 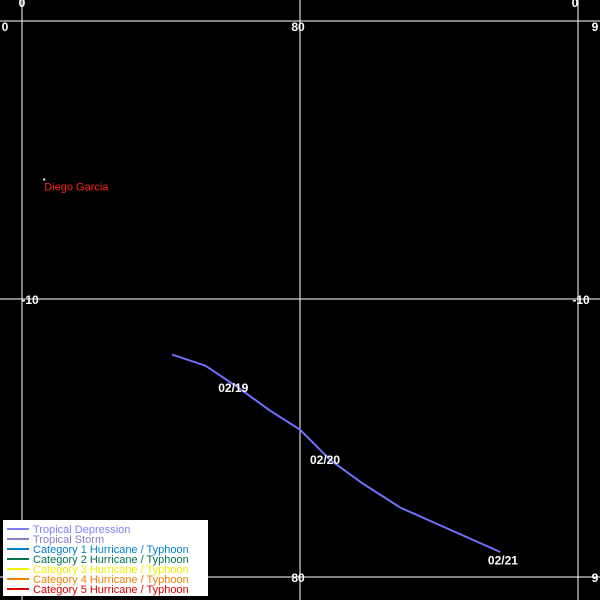 What do you see at coordinates (325, 460) in the screenshot?
I see `date-label: 02/20` at bounding box center [325, 460].